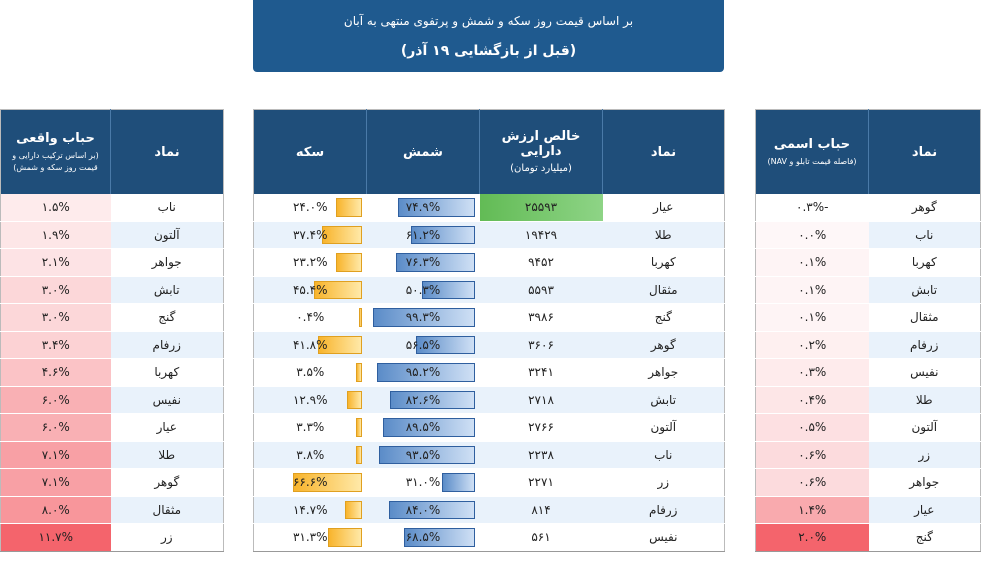 The width and height of the screenshot is (1000, 563). Describe the element at coordinates (541, 427) in the screenshot. I see `nav-cell: ۲۷۶۶` at that location.